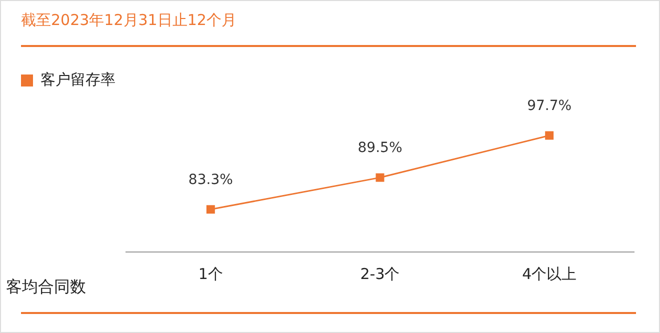  Describe the element at coordinates (78, 79) in the screenshot. I see `legend-label: 客户留存率` at that location.